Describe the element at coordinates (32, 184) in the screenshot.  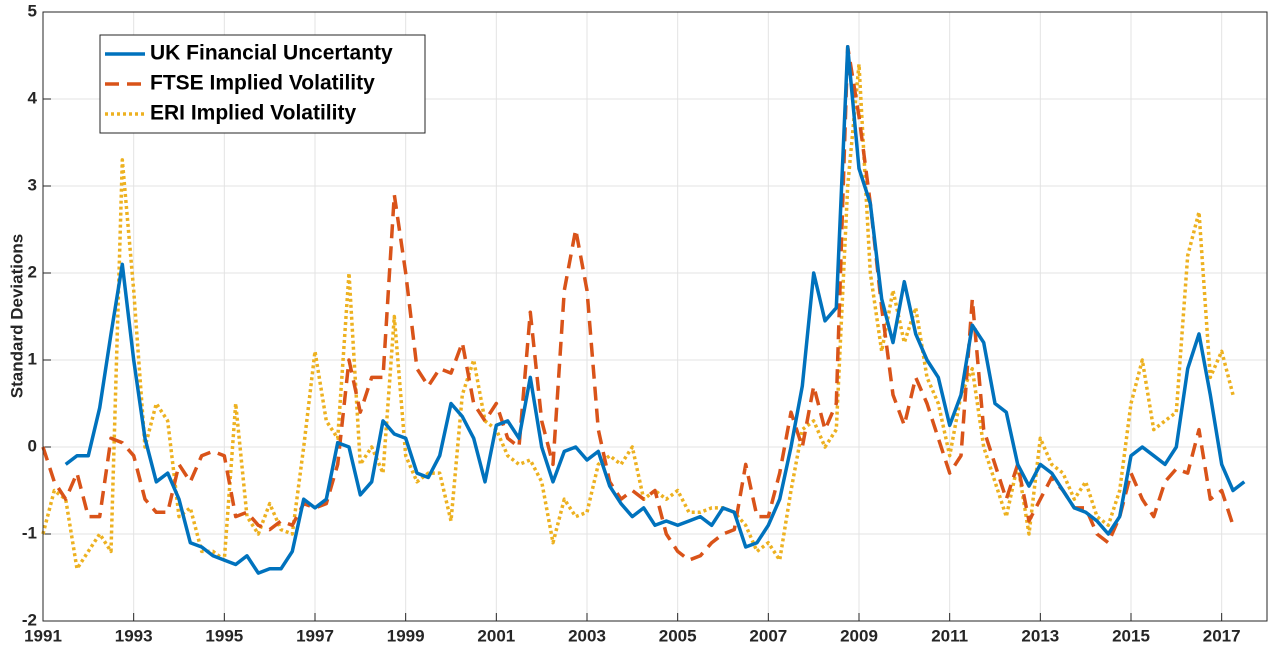
I see `y-tick-label: 3` at that location.